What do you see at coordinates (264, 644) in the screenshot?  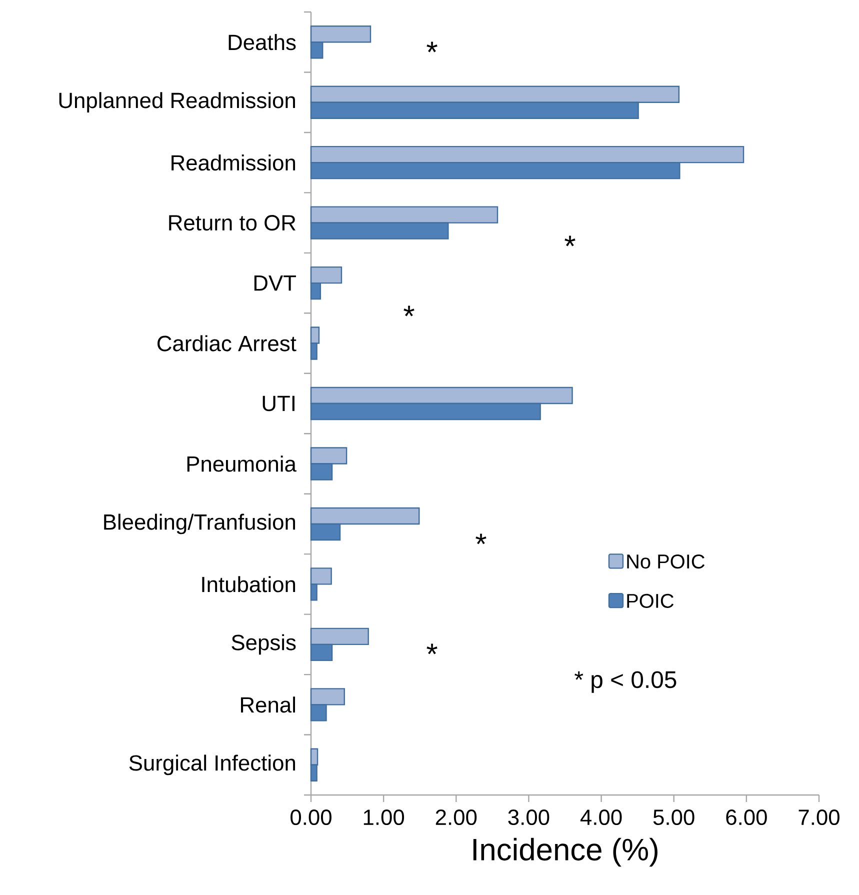 I see `y-tick-label: Sepsis` at bounding box center [264, 644].